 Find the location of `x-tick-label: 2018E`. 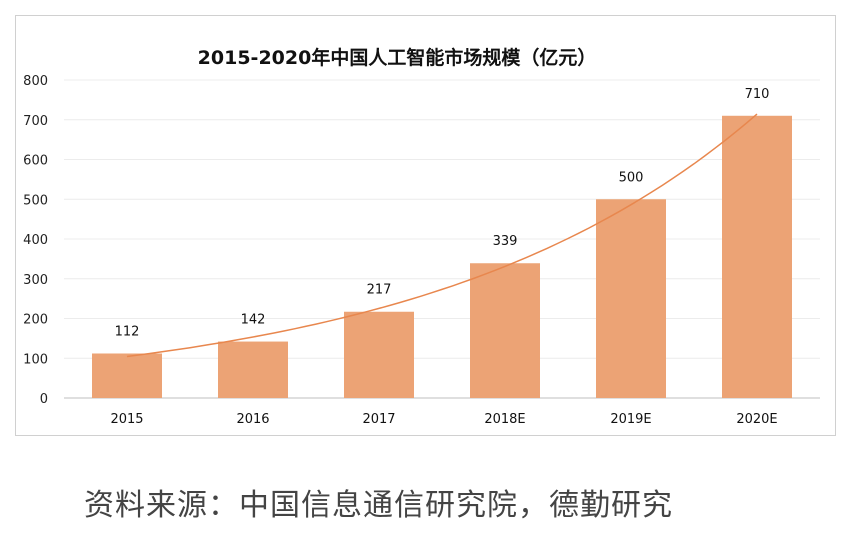

x-tick-label: 2018E is located at coordinates (504, 419).